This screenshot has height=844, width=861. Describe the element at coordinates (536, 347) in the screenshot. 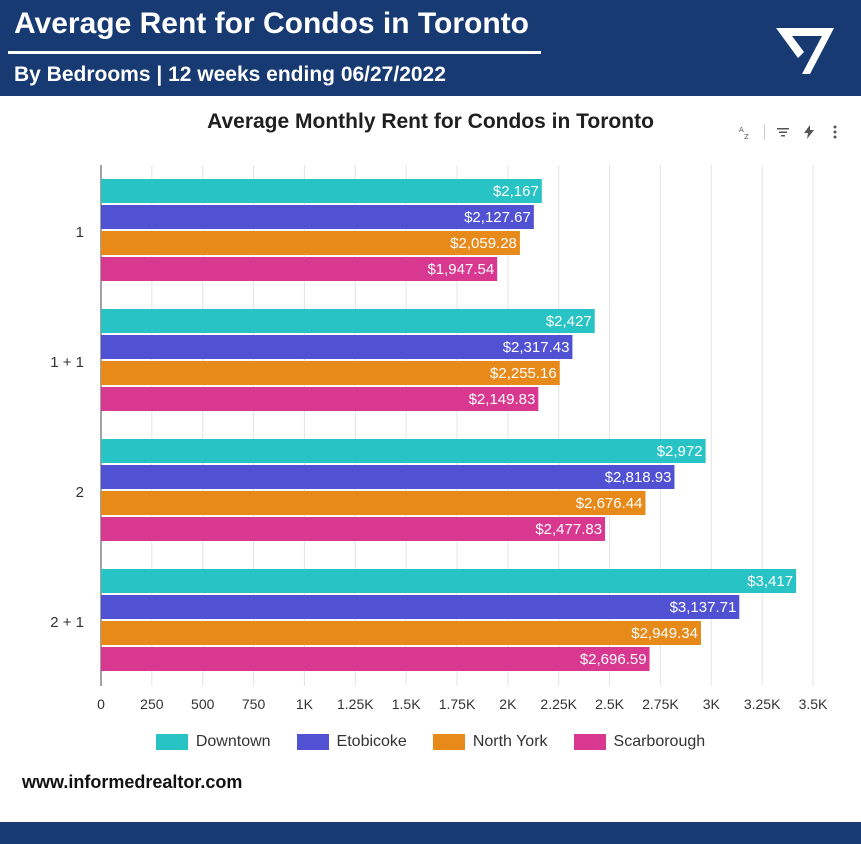

I see `data-label: $2,317.43` at that location.